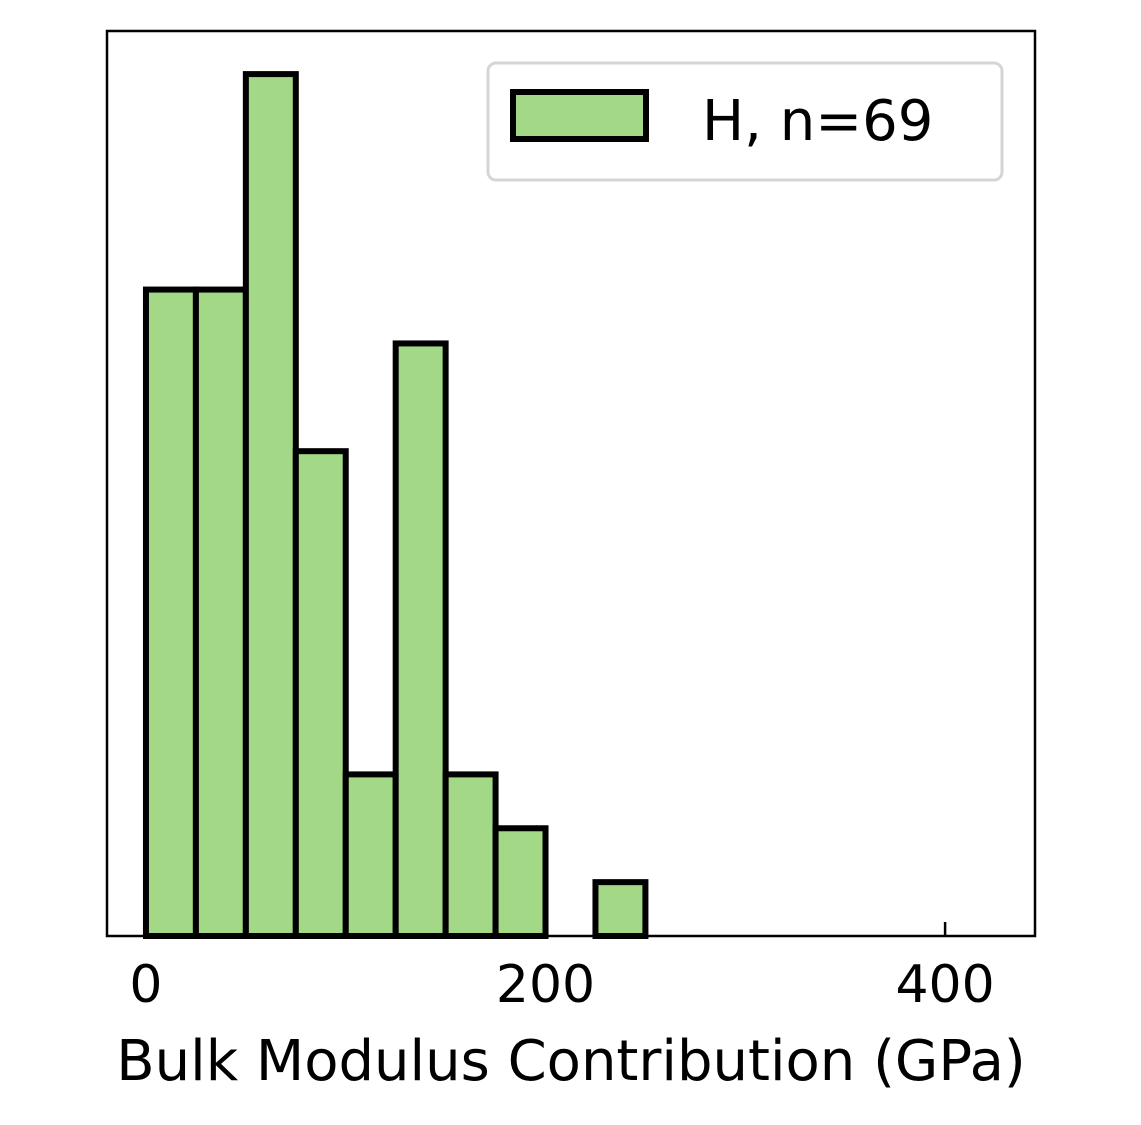  What do you see at coordinates (817, 121) in the screenshot?
I see `legend-label-h: H, n=69` at bounding box center [817, 121].